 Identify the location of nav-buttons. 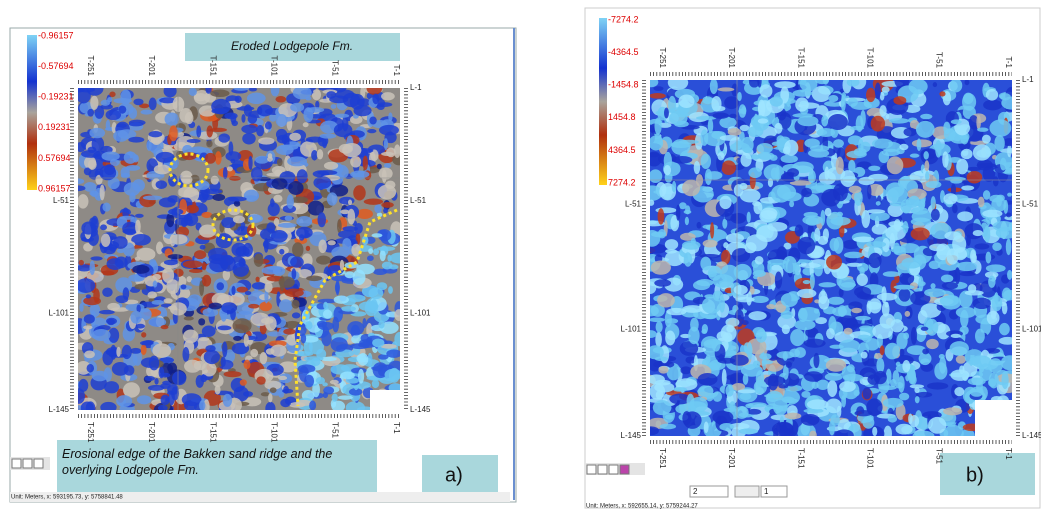
(747, 491).